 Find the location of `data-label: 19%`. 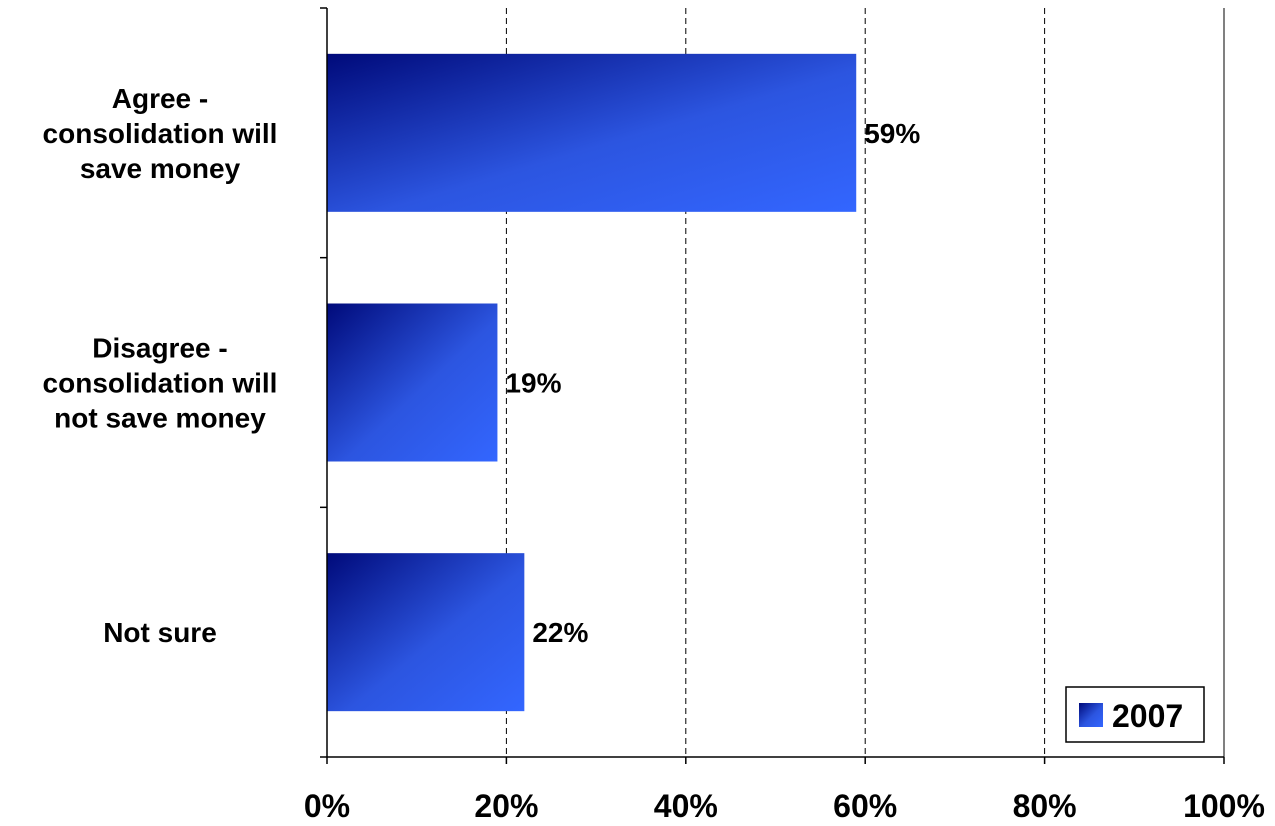

data-label: 19% is located at coordinates (533, 383).